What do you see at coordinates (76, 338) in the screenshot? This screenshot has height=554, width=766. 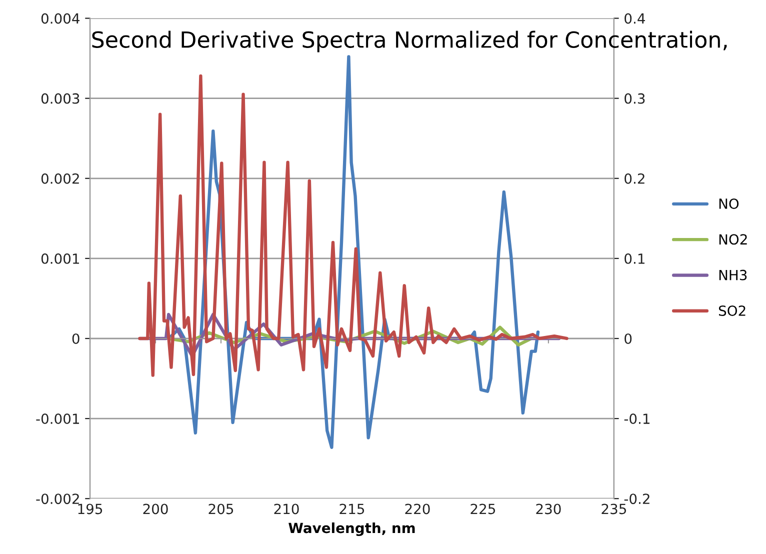 I see `y-tick-label: 0` at bounding box center [76, 338].